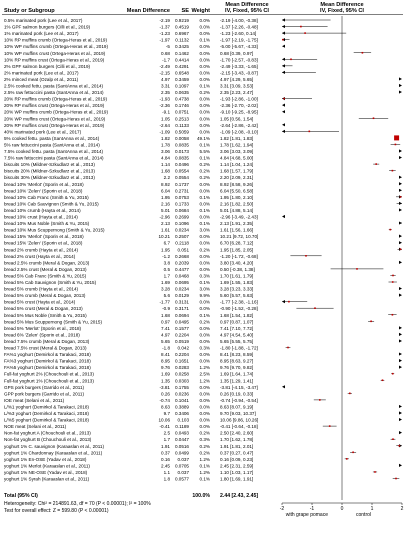 The width and height of the screenshot is (405, 550). I want to click on se-value: 0.1733, so click(182, 203).